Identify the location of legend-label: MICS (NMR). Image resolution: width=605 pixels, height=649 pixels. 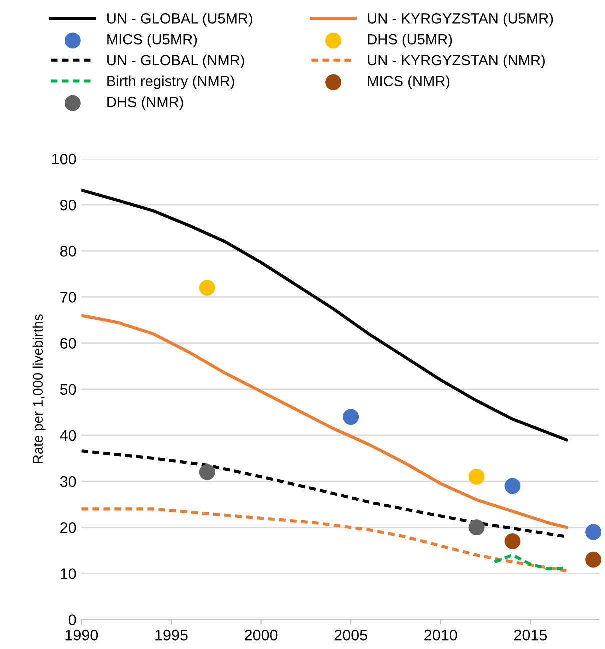
(409, 83).